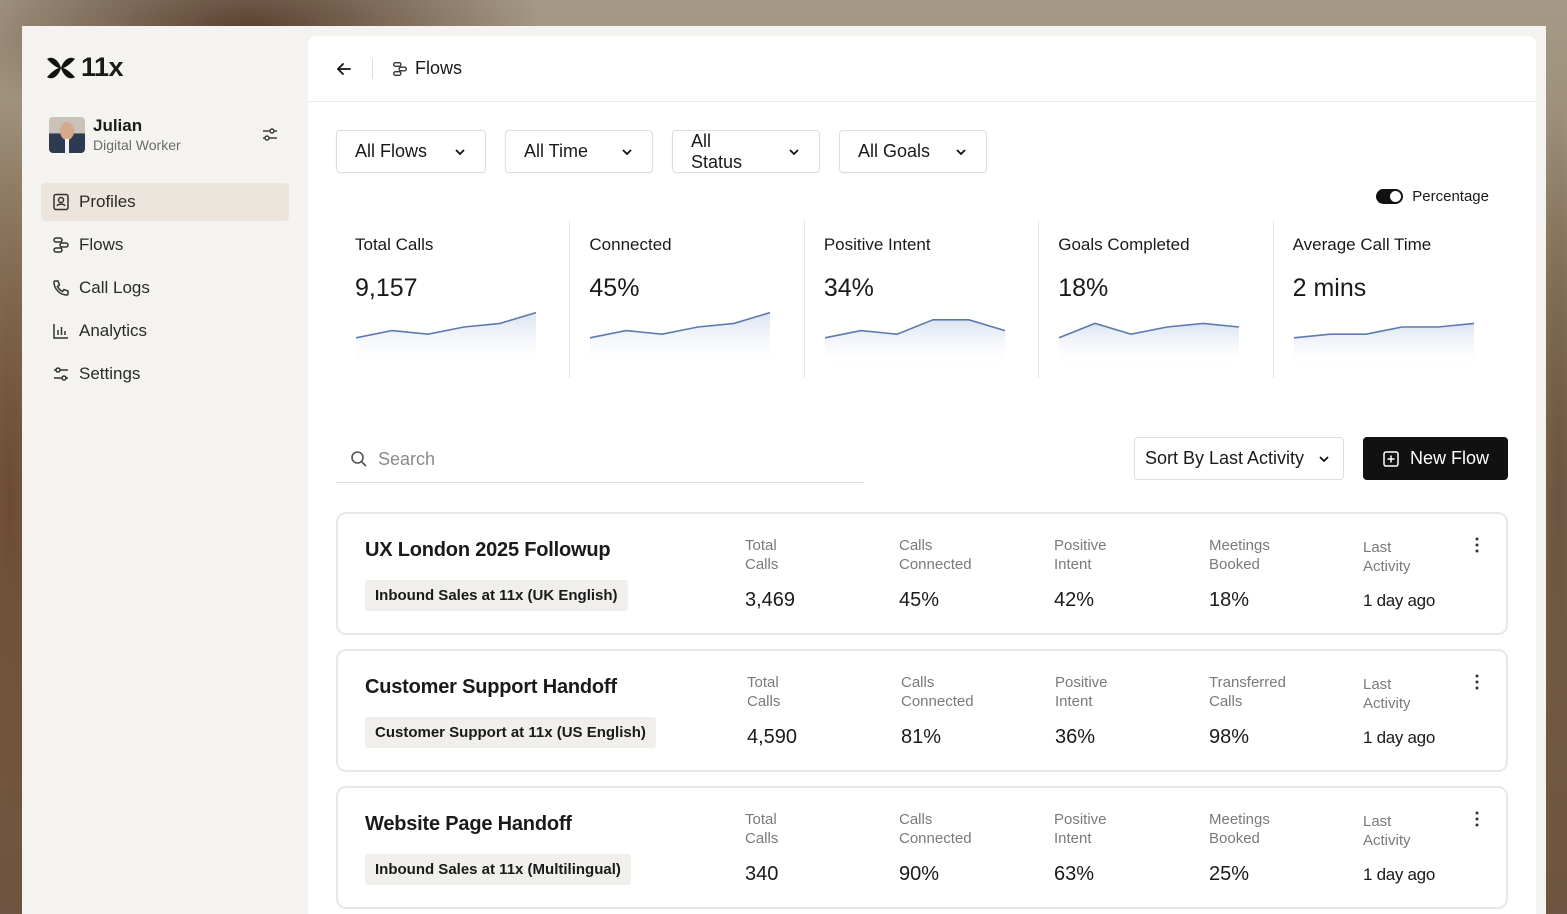 The width and height of the screenshot is (1567, 914). Describe the element at coordinates (1074, 874) in the screenshot. I see `metric-value: 63%` at that location.